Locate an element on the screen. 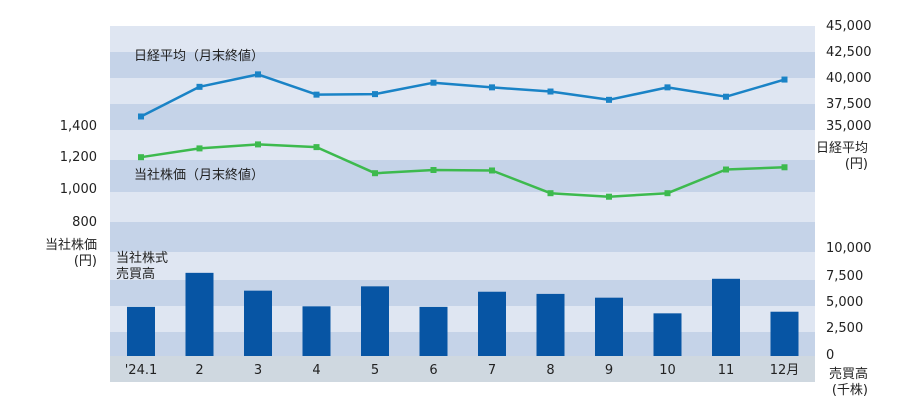 Image resolution: width=900 pixels, height=409 pixels. x-tick-label: 5 is located at coordinates (375, 370).